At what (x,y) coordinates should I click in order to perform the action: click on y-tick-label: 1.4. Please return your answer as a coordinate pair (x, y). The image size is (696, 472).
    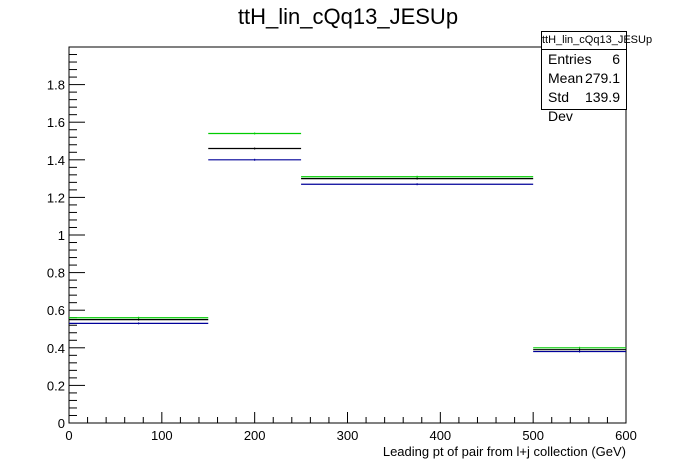
    Looking at the image, I should click on (56, 160).